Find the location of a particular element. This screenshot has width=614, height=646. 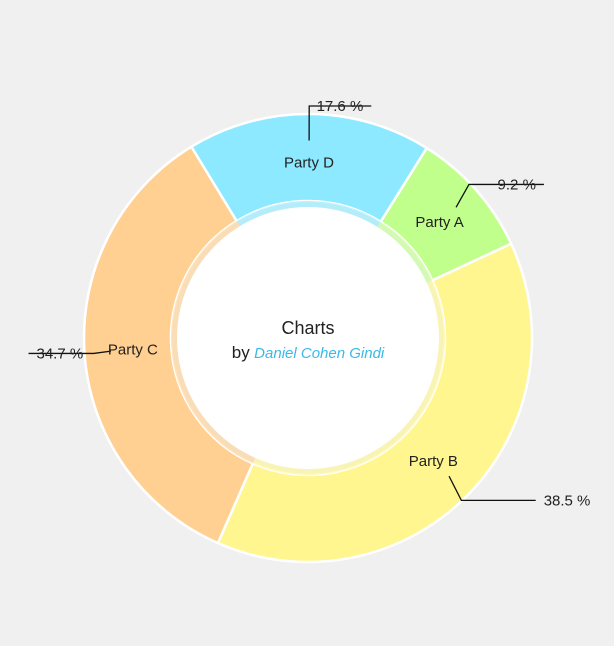

leader-line-party-d is located at coordinates (340, 123).